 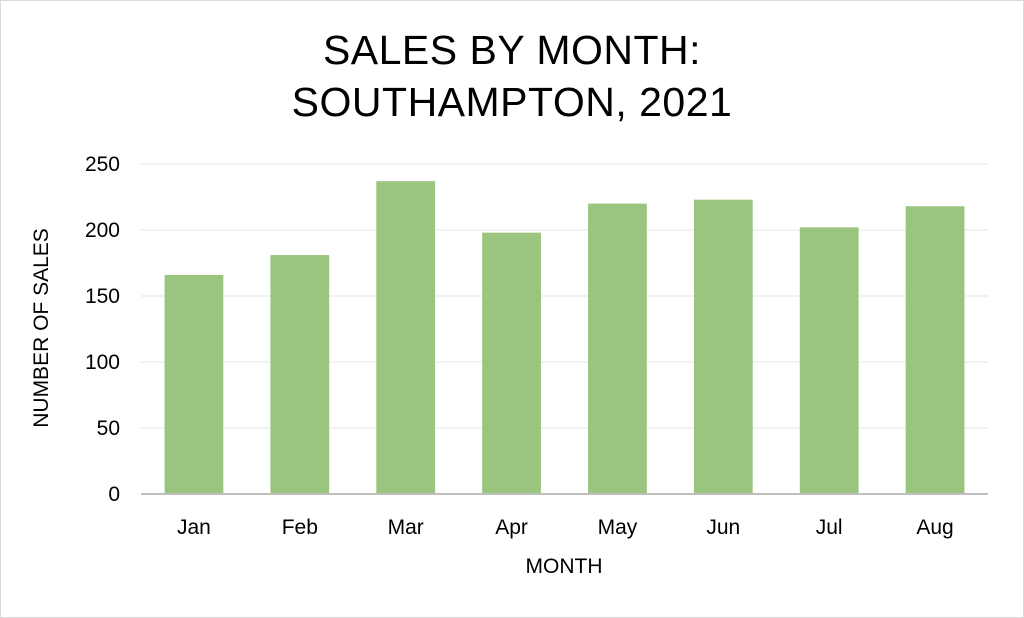 I want to click on x-axis-label: MONTH, so click(x=564, y=566).